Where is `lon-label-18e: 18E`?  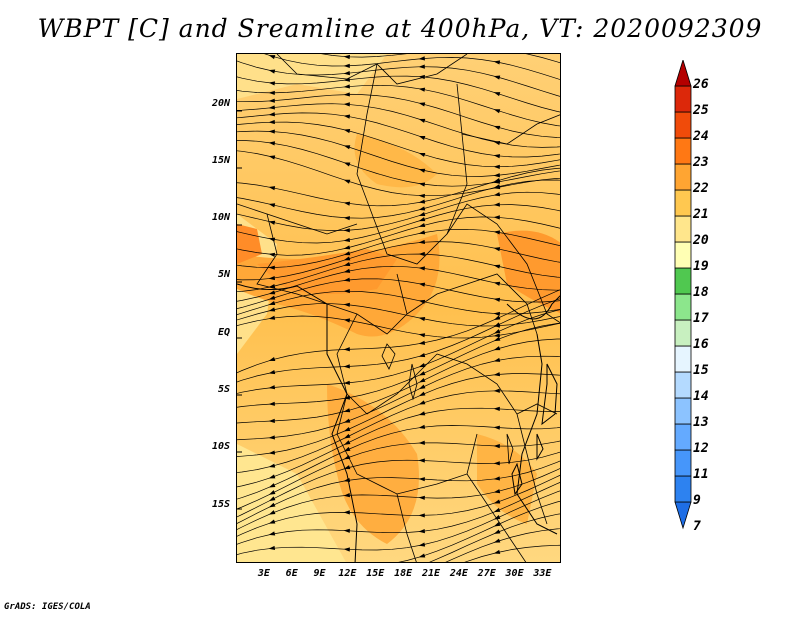
lon-label-18e: 18E is located at coordinates (403, 573).